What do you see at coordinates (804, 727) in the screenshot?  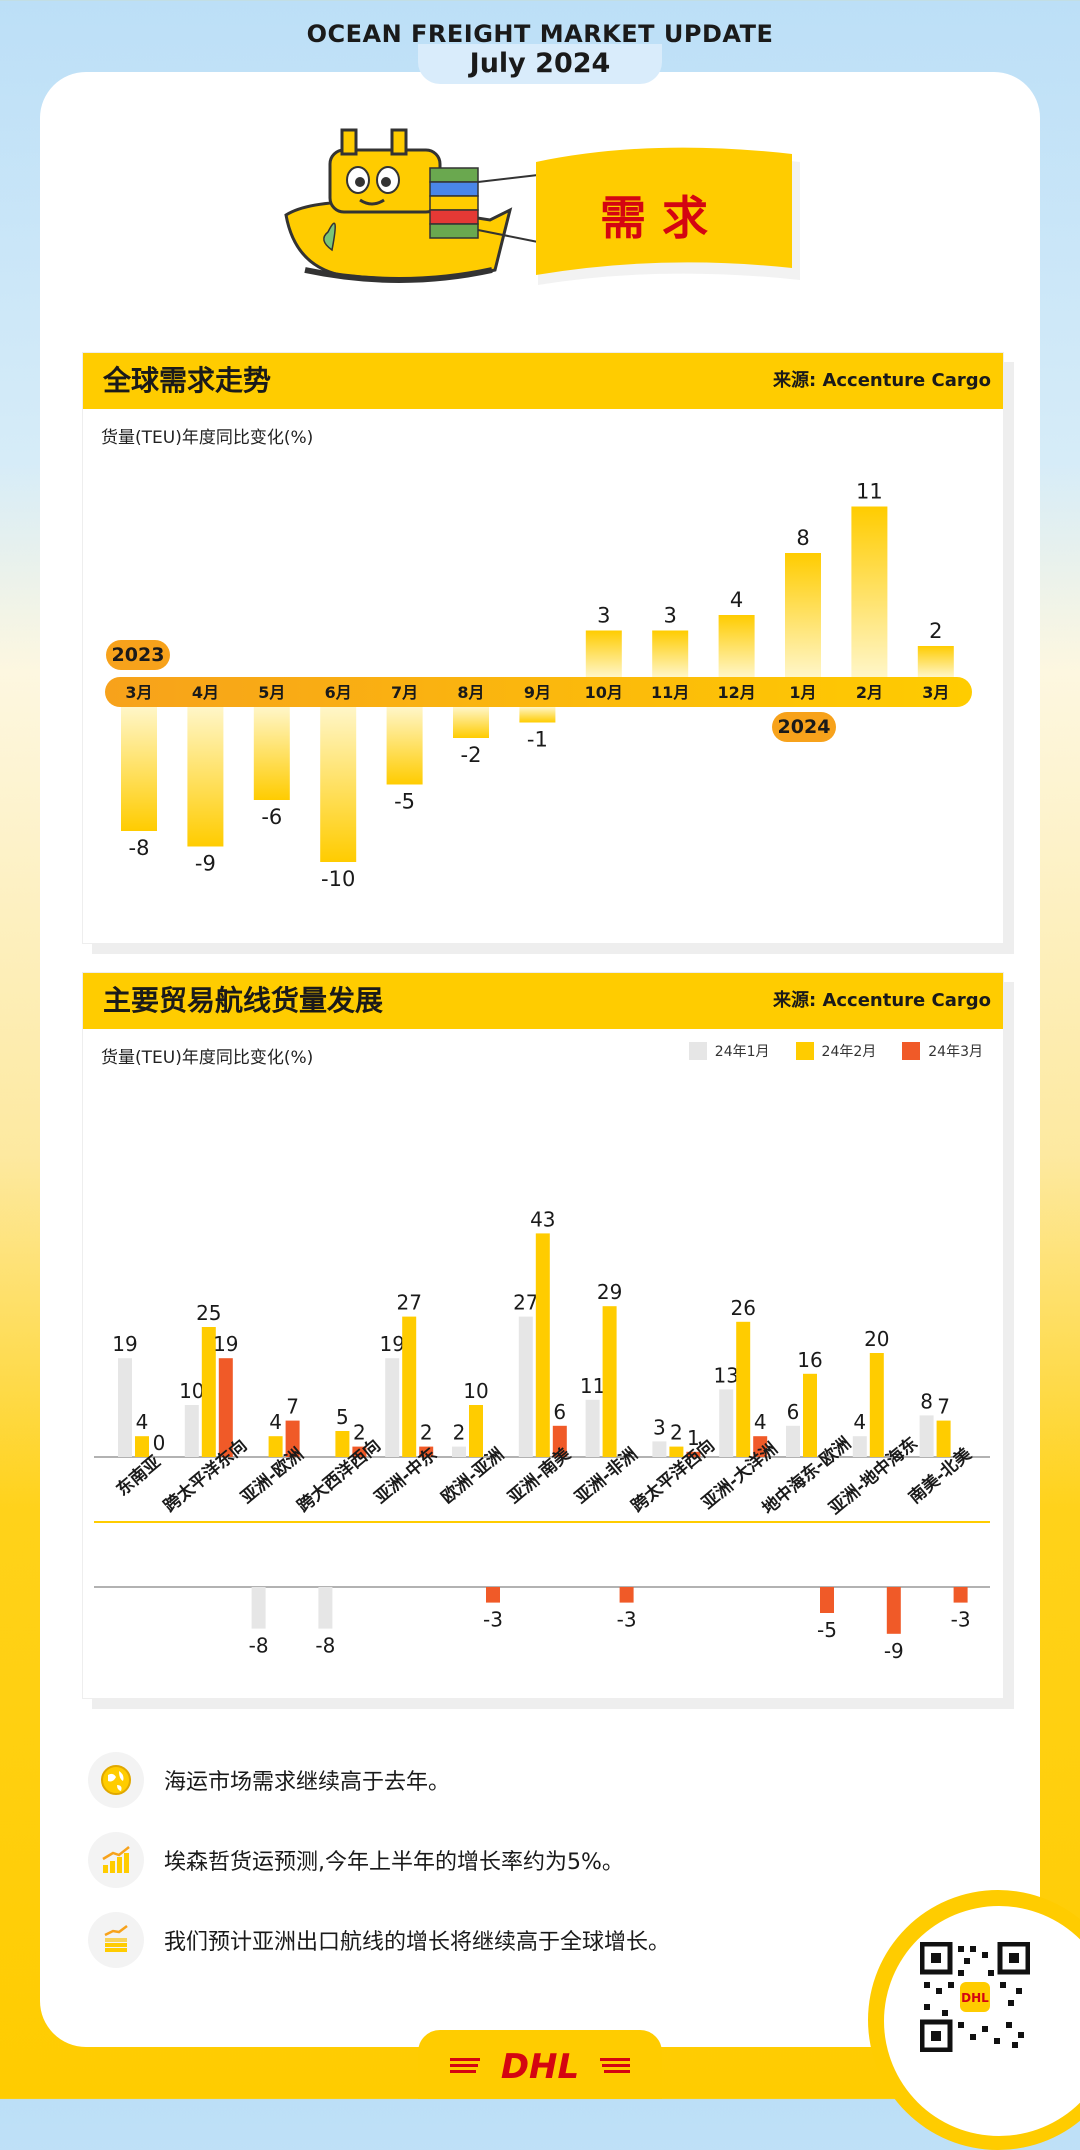 I see `year-end-badge` at bounding box center [804, 727].